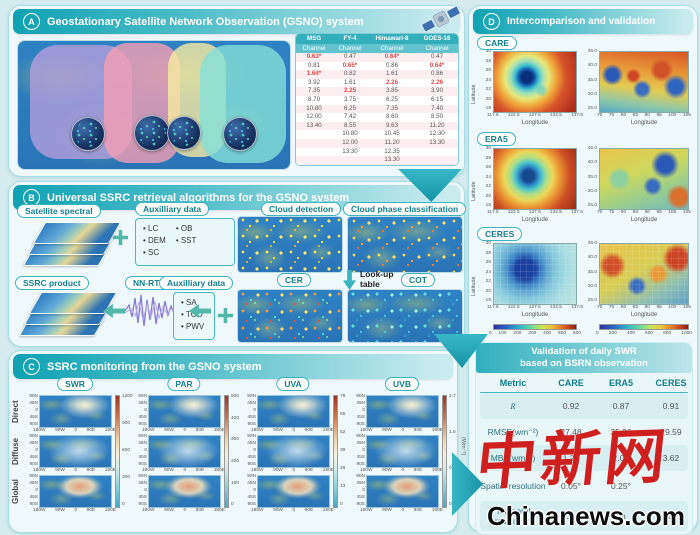 The image size is (700, 535). What do you see at coordinates (592, 148) in the screenshot?
I see `tick: 45.0` at bounding box center [592, 148].